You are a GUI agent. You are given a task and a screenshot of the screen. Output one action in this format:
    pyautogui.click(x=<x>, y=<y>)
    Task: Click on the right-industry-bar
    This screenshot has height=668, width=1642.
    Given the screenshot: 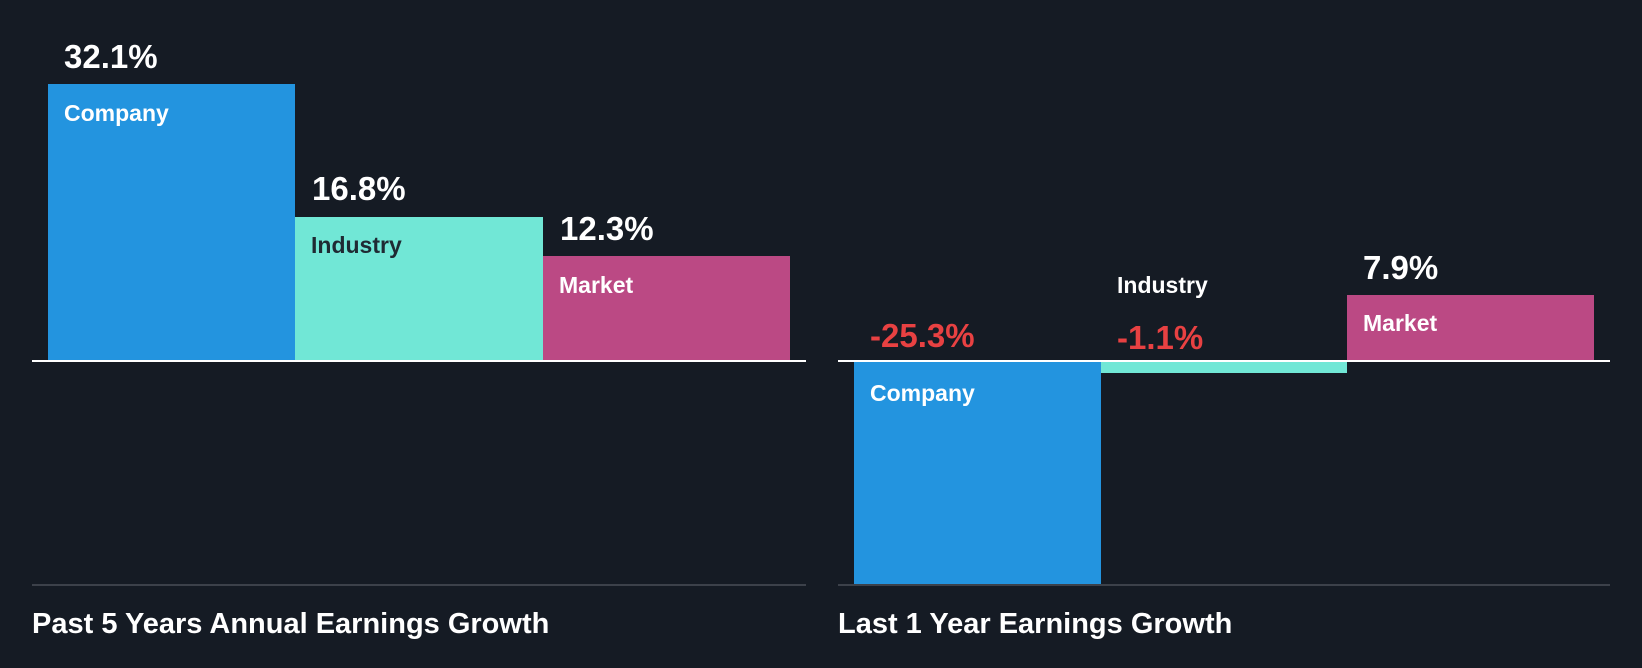 What is the action you would take?
    pyautogui.click(x=1224, y=367)
    